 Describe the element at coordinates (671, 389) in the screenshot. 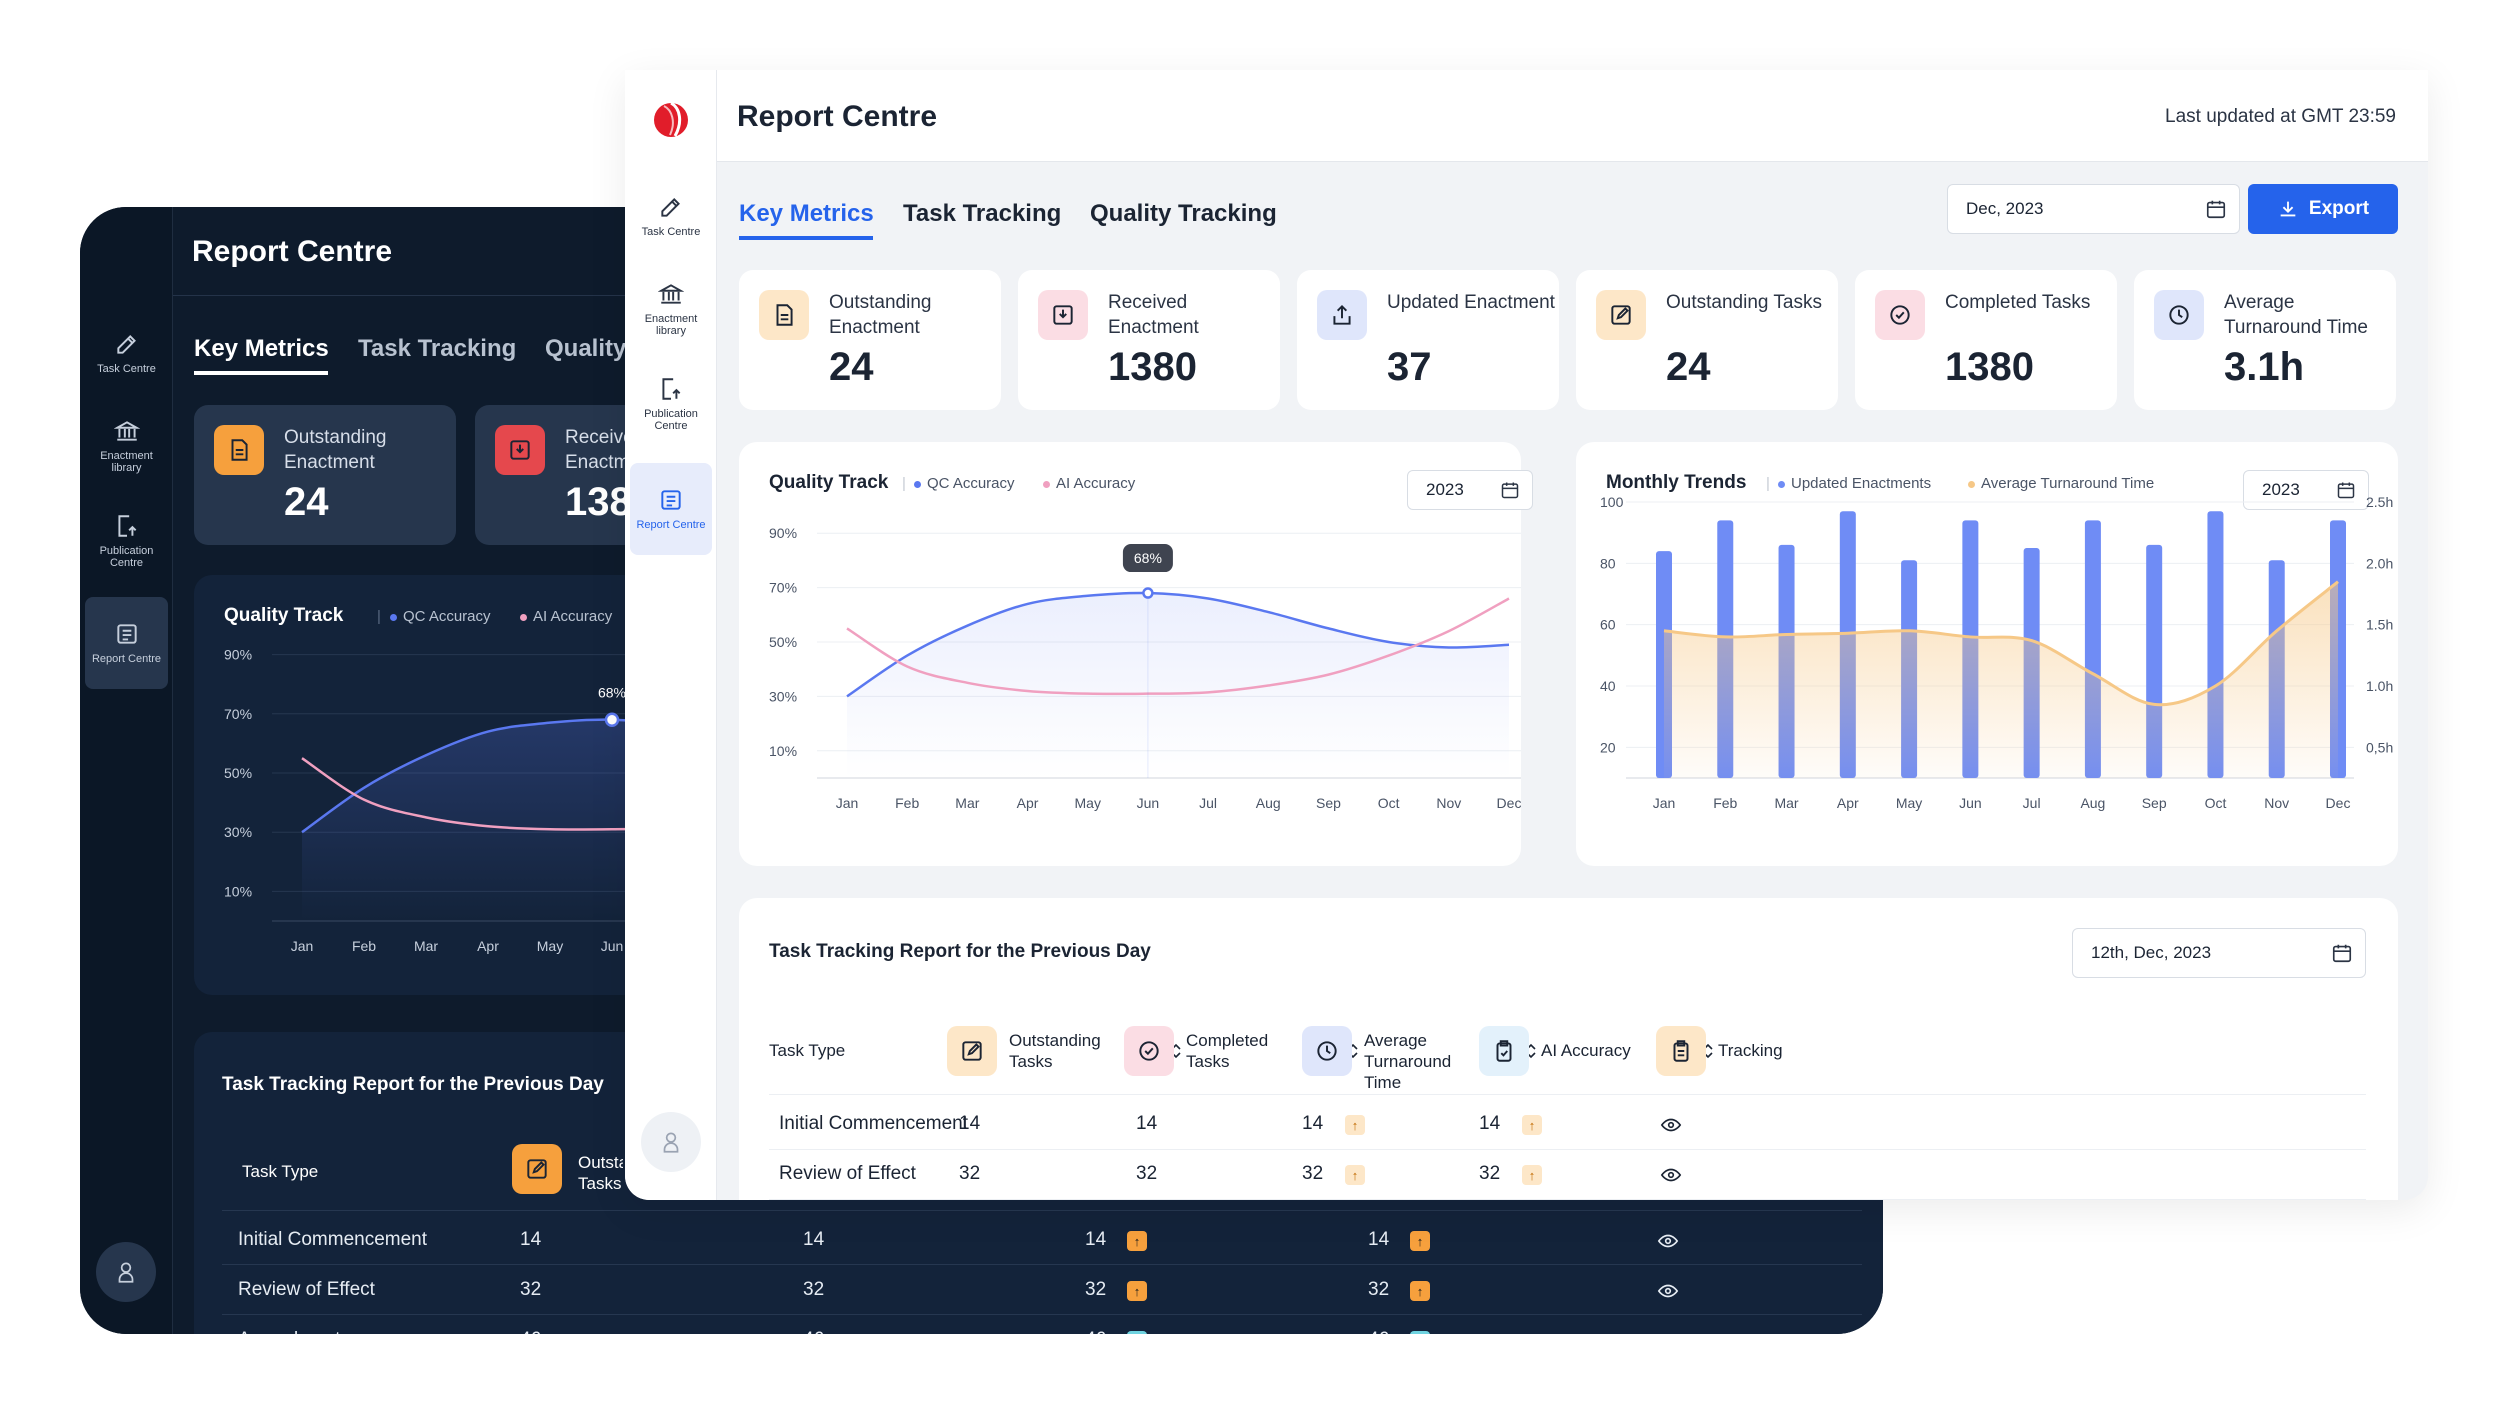

I see `publish-icon` at that location.